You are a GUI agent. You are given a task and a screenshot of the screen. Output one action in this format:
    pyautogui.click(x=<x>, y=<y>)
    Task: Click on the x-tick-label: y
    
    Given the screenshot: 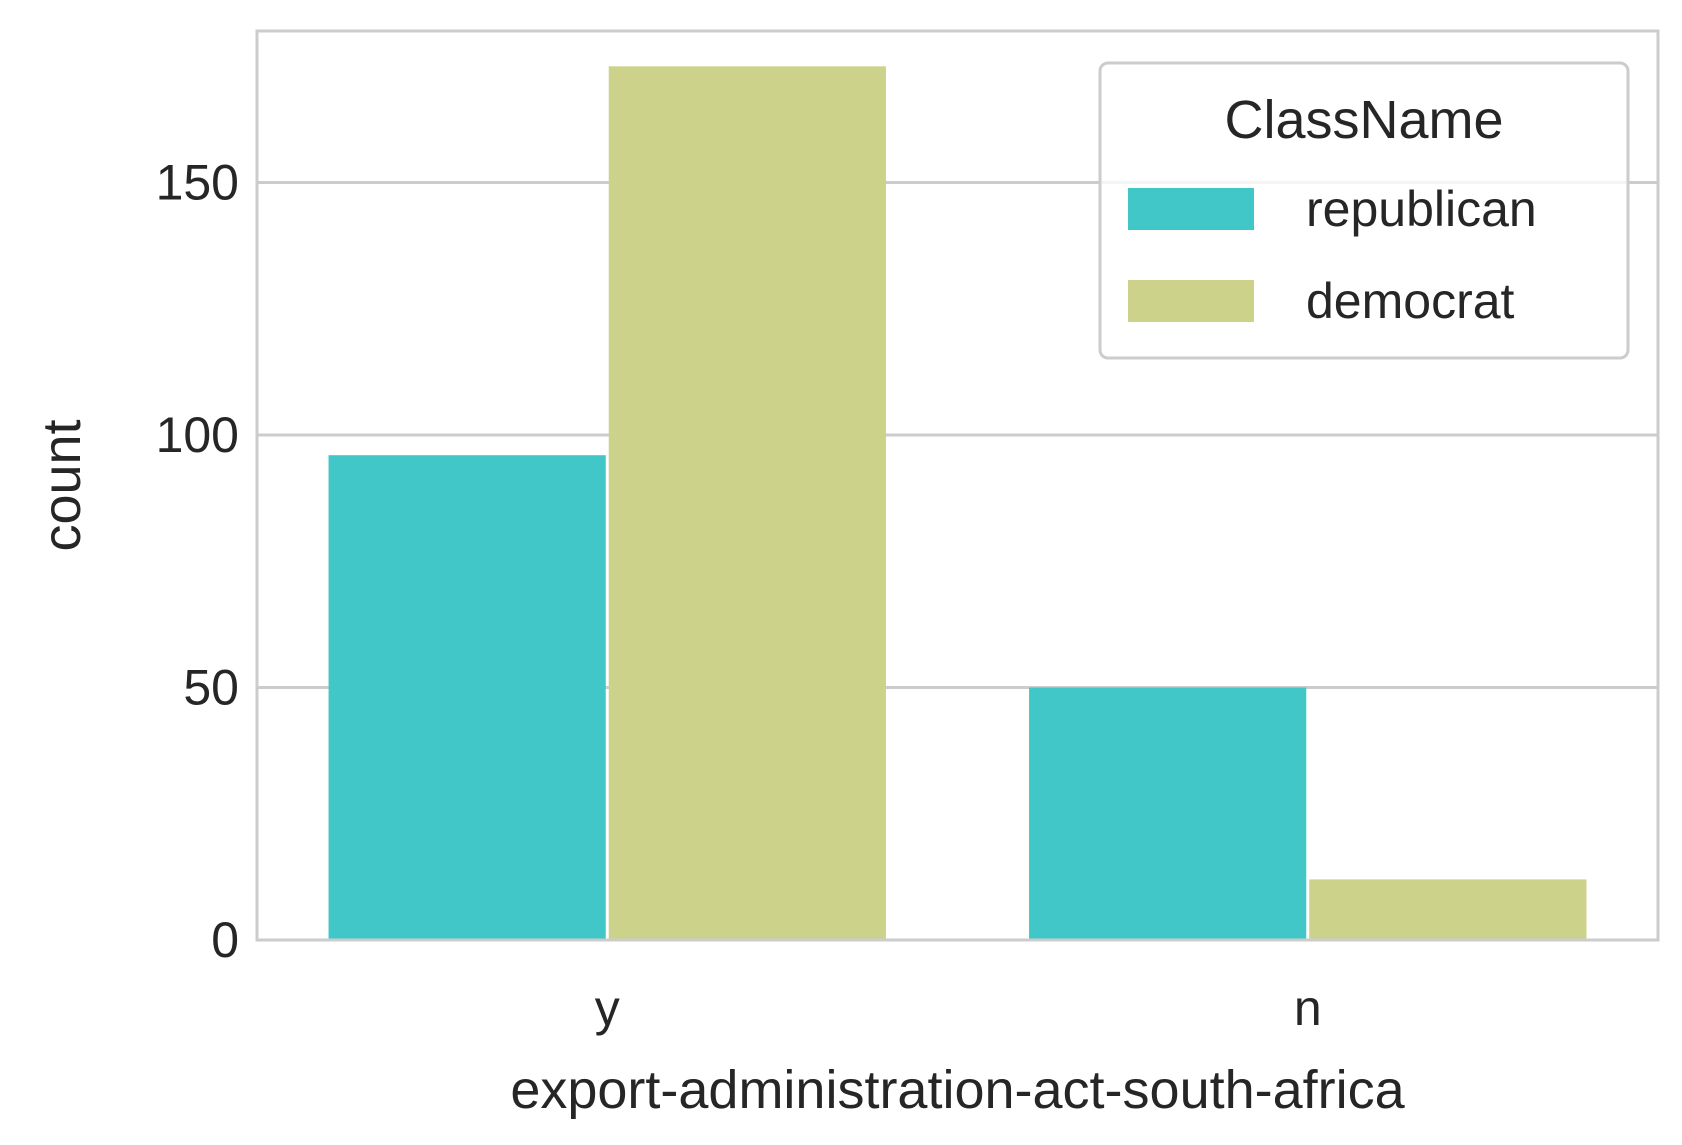 What is the action you would take?
    pyautogui.click(x=607, y=1008)
    